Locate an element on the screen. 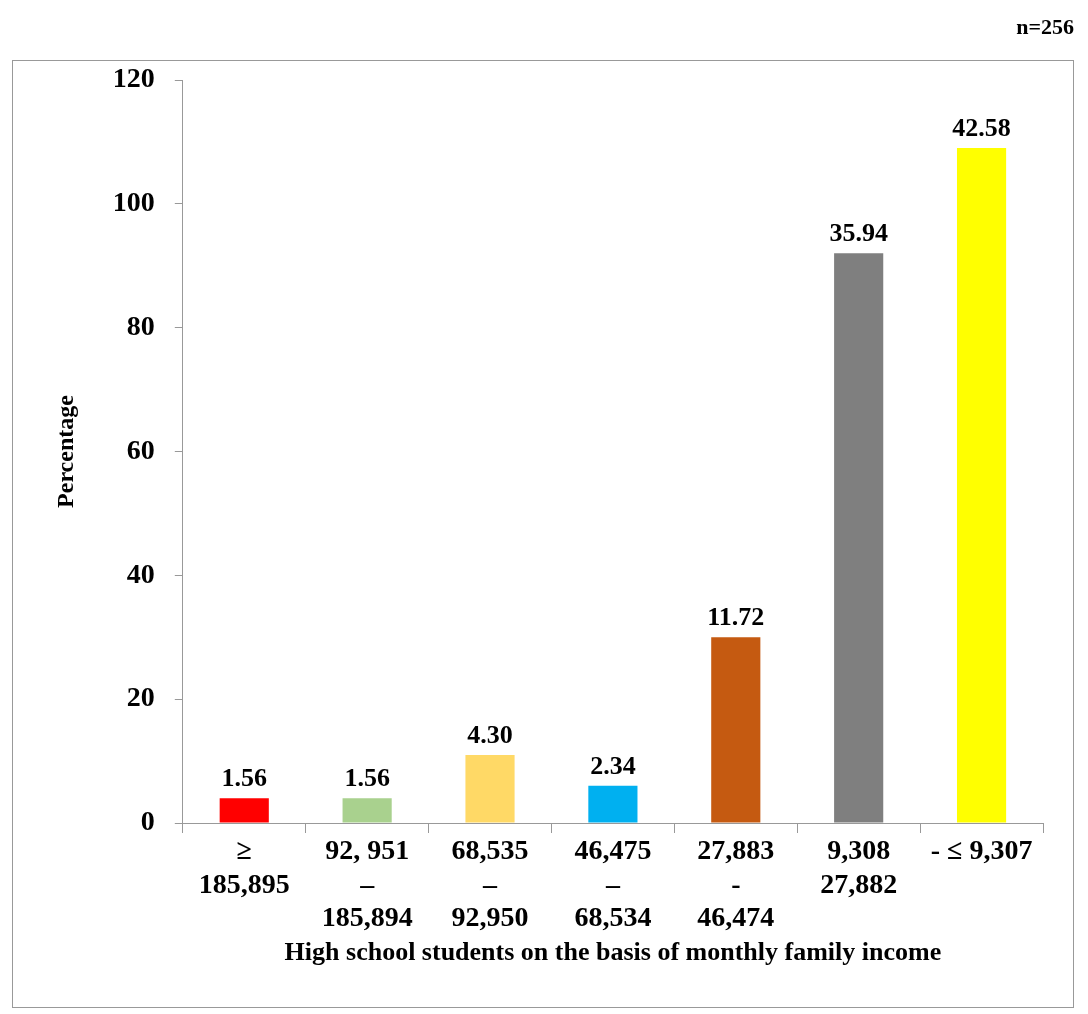 Image resolution: width=1088 pixels, height=1014 pixels. x-tick-label: ≥ 185,895 is located at coordinates (244, 866).